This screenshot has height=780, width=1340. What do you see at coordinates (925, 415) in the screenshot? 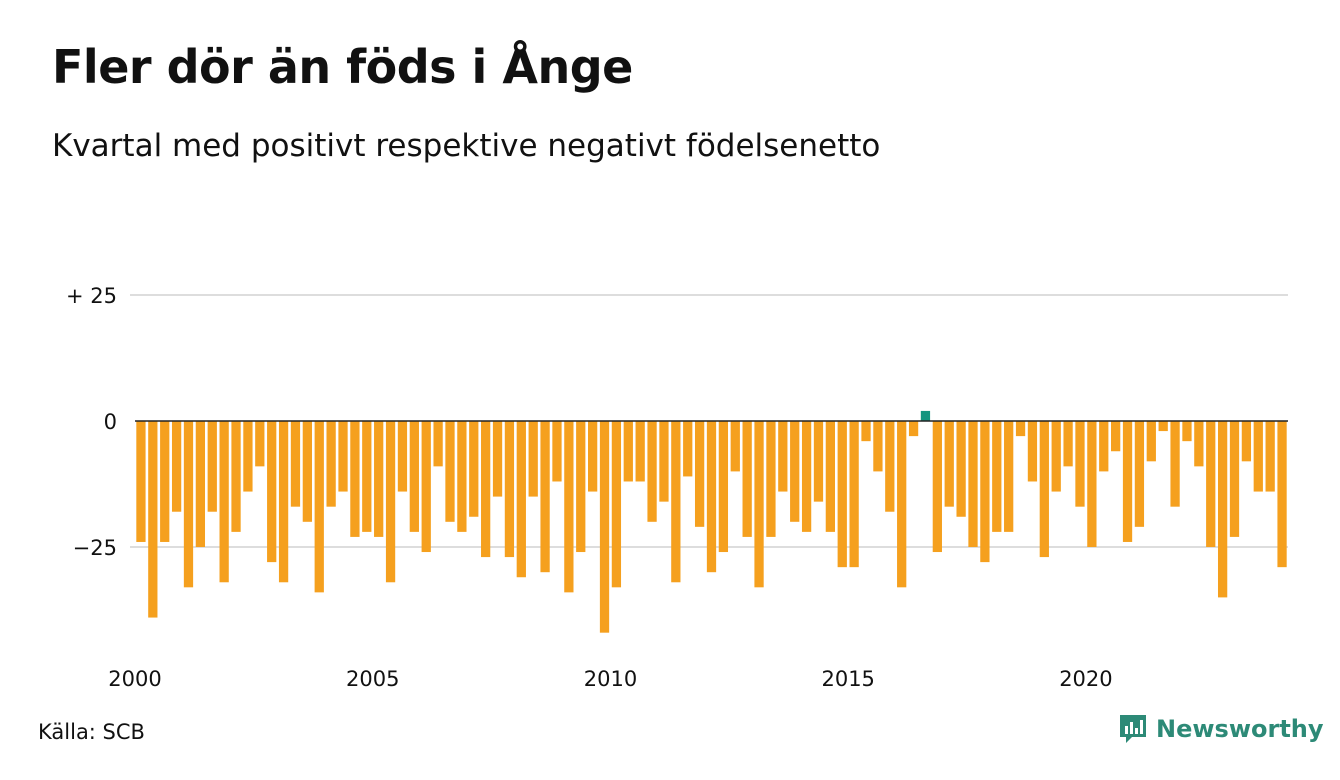
I see `bar-positive` at bounding box center [925, 415].